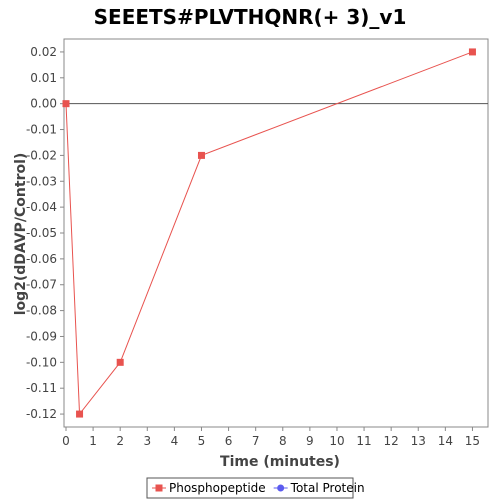 This screenshot has height=500, width=500. I want to click on x-tick-label: 1, so click(93, 441).